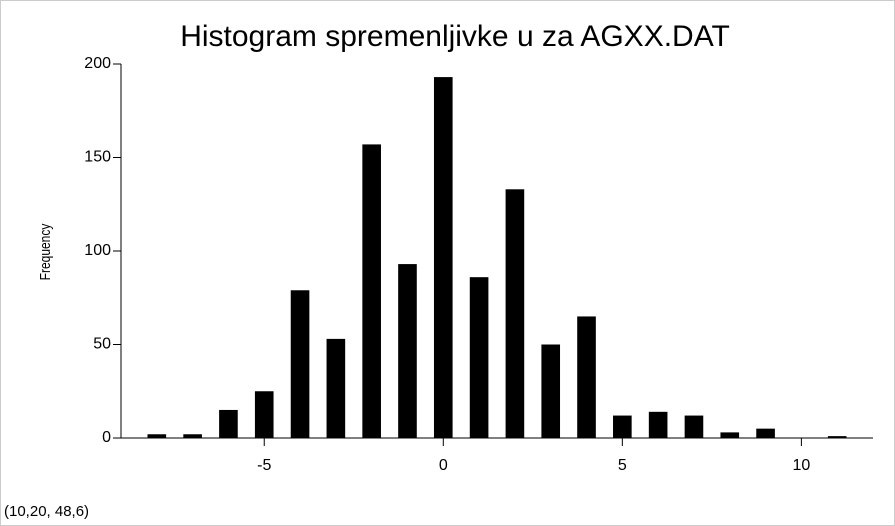 Image resolution: width=895 pixels, height=526 pixels. I want to click on x-tick-label: -5, so click(264, 465).